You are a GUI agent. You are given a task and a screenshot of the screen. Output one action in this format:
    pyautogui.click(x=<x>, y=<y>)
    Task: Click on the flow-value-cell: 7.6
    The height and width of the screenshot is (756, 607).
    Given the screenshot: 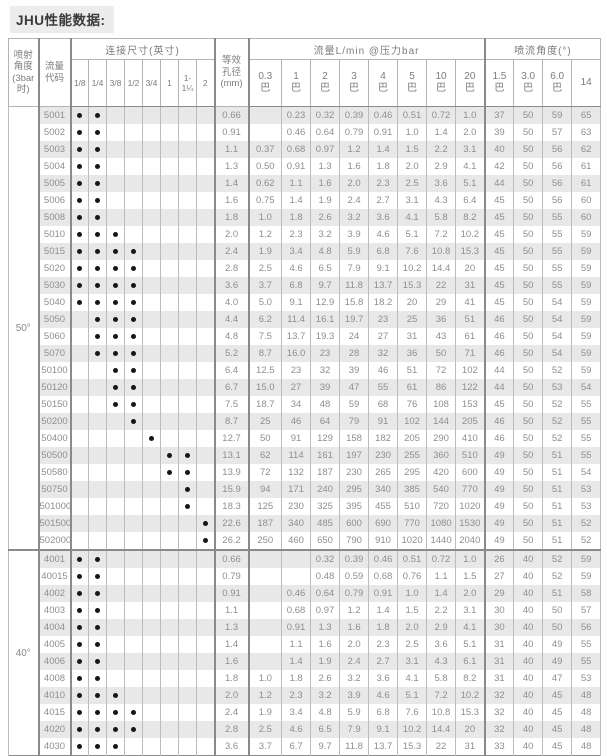 What is the action you would take?
    pyautogui.click(x=412, y=712)
    